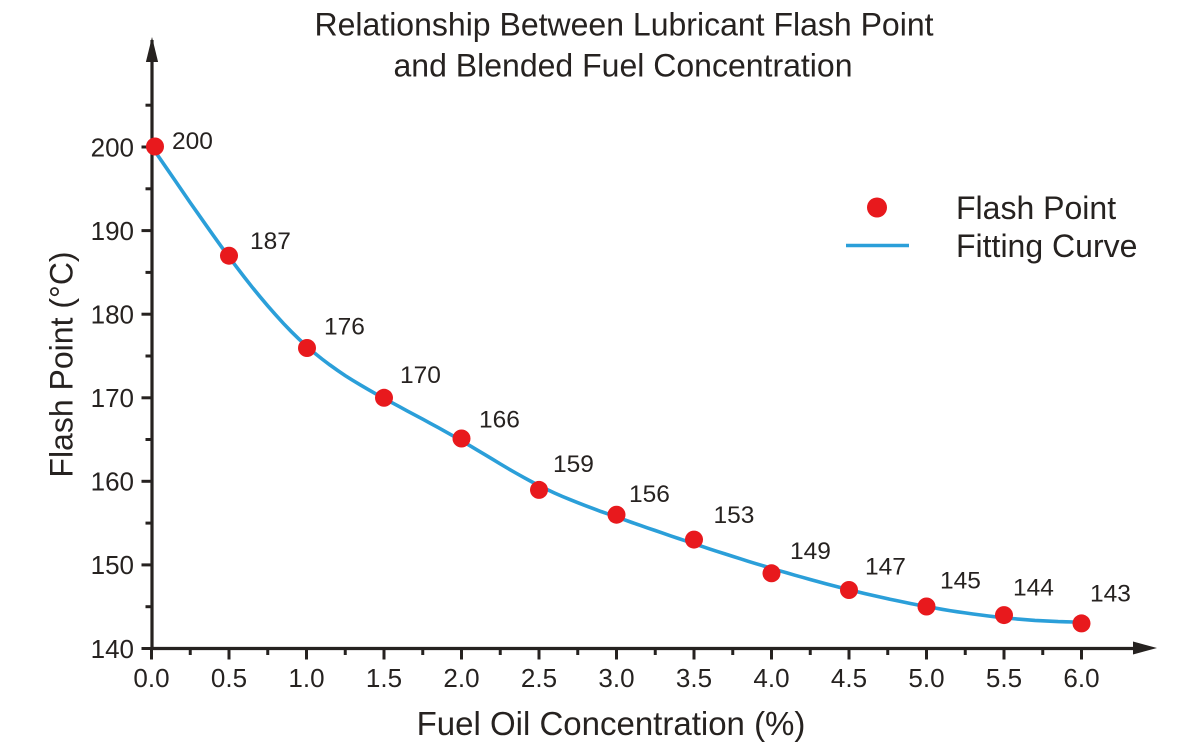 The width and height of the screenshot is (1201, 744). What do you see at coordinates (151, 678) in the screenshot?
I see `svg-text: 0.0` at bounding box center [151, 678].